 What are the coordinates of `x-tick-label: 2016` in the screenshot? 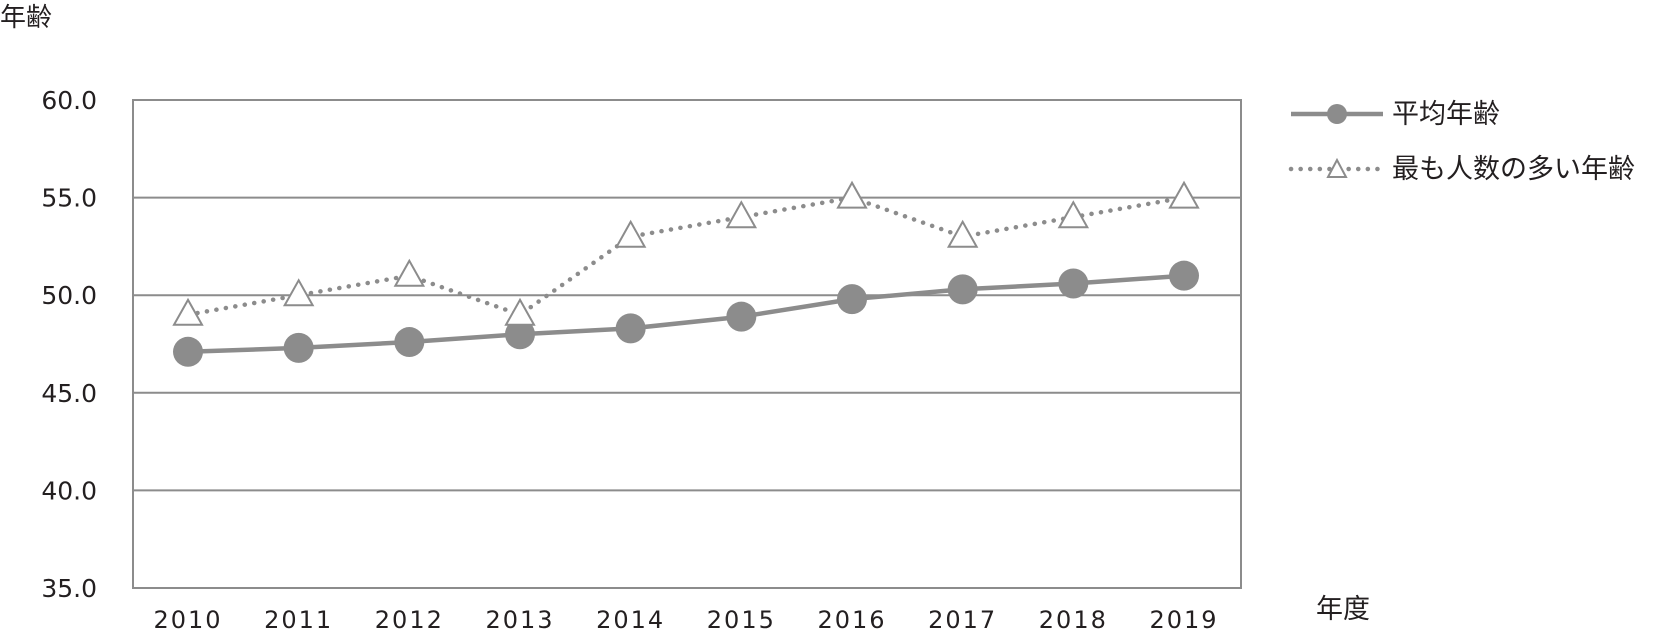 It's located at (851, 619).